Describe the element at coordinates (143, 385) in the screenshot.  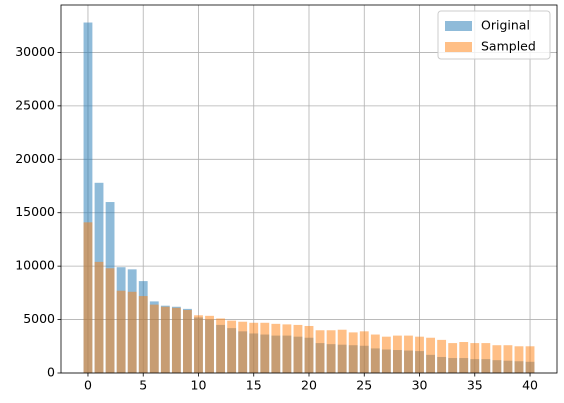
I see `x-tick-label: 5` at that location.